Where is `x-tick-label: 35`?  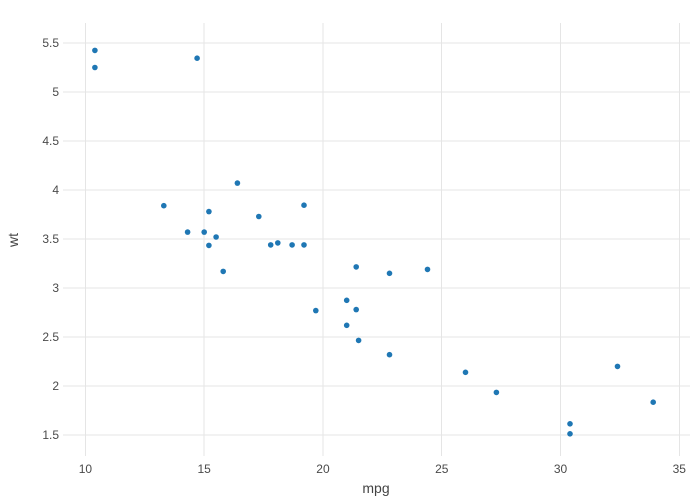
x-tick-label: 35 is located at coordinates (680, 469).